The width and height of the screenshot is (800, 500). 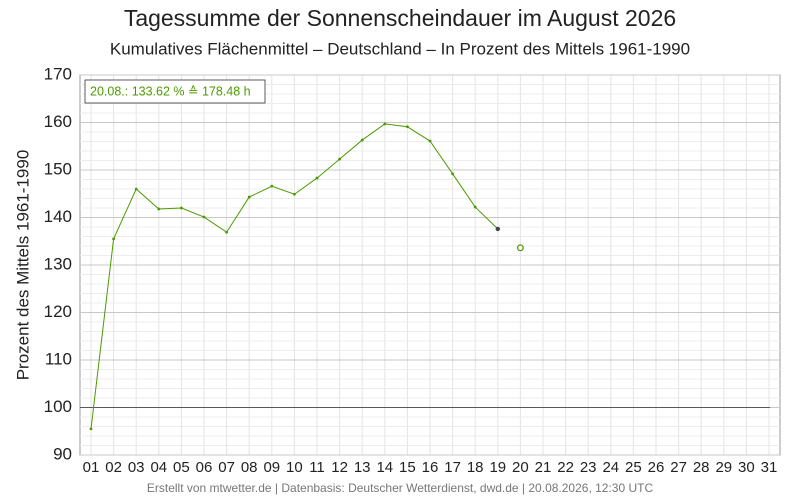 I want to click on x-tick-label: 11, so click(x=317, y=467).